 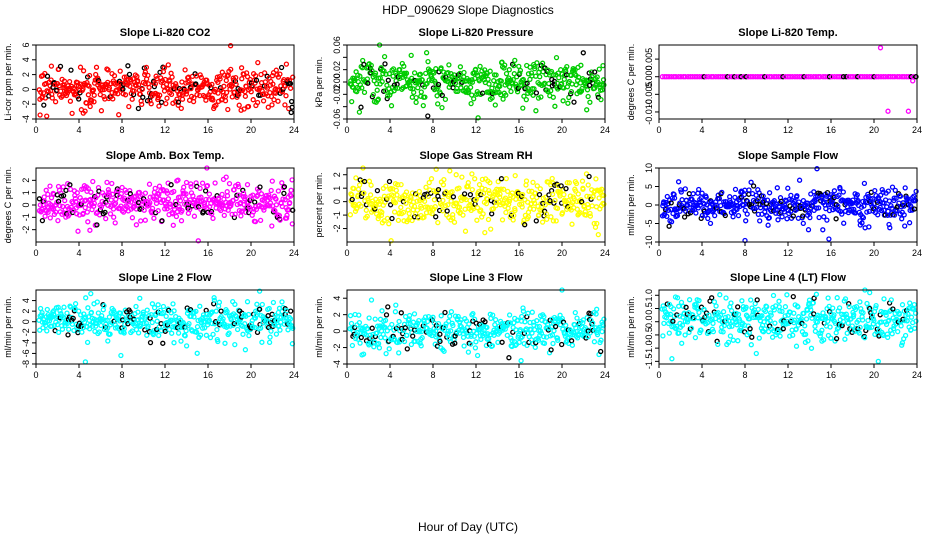 I want to click on panel-ylabel: Li-cor ppm per min., so click(x=8, y=82).